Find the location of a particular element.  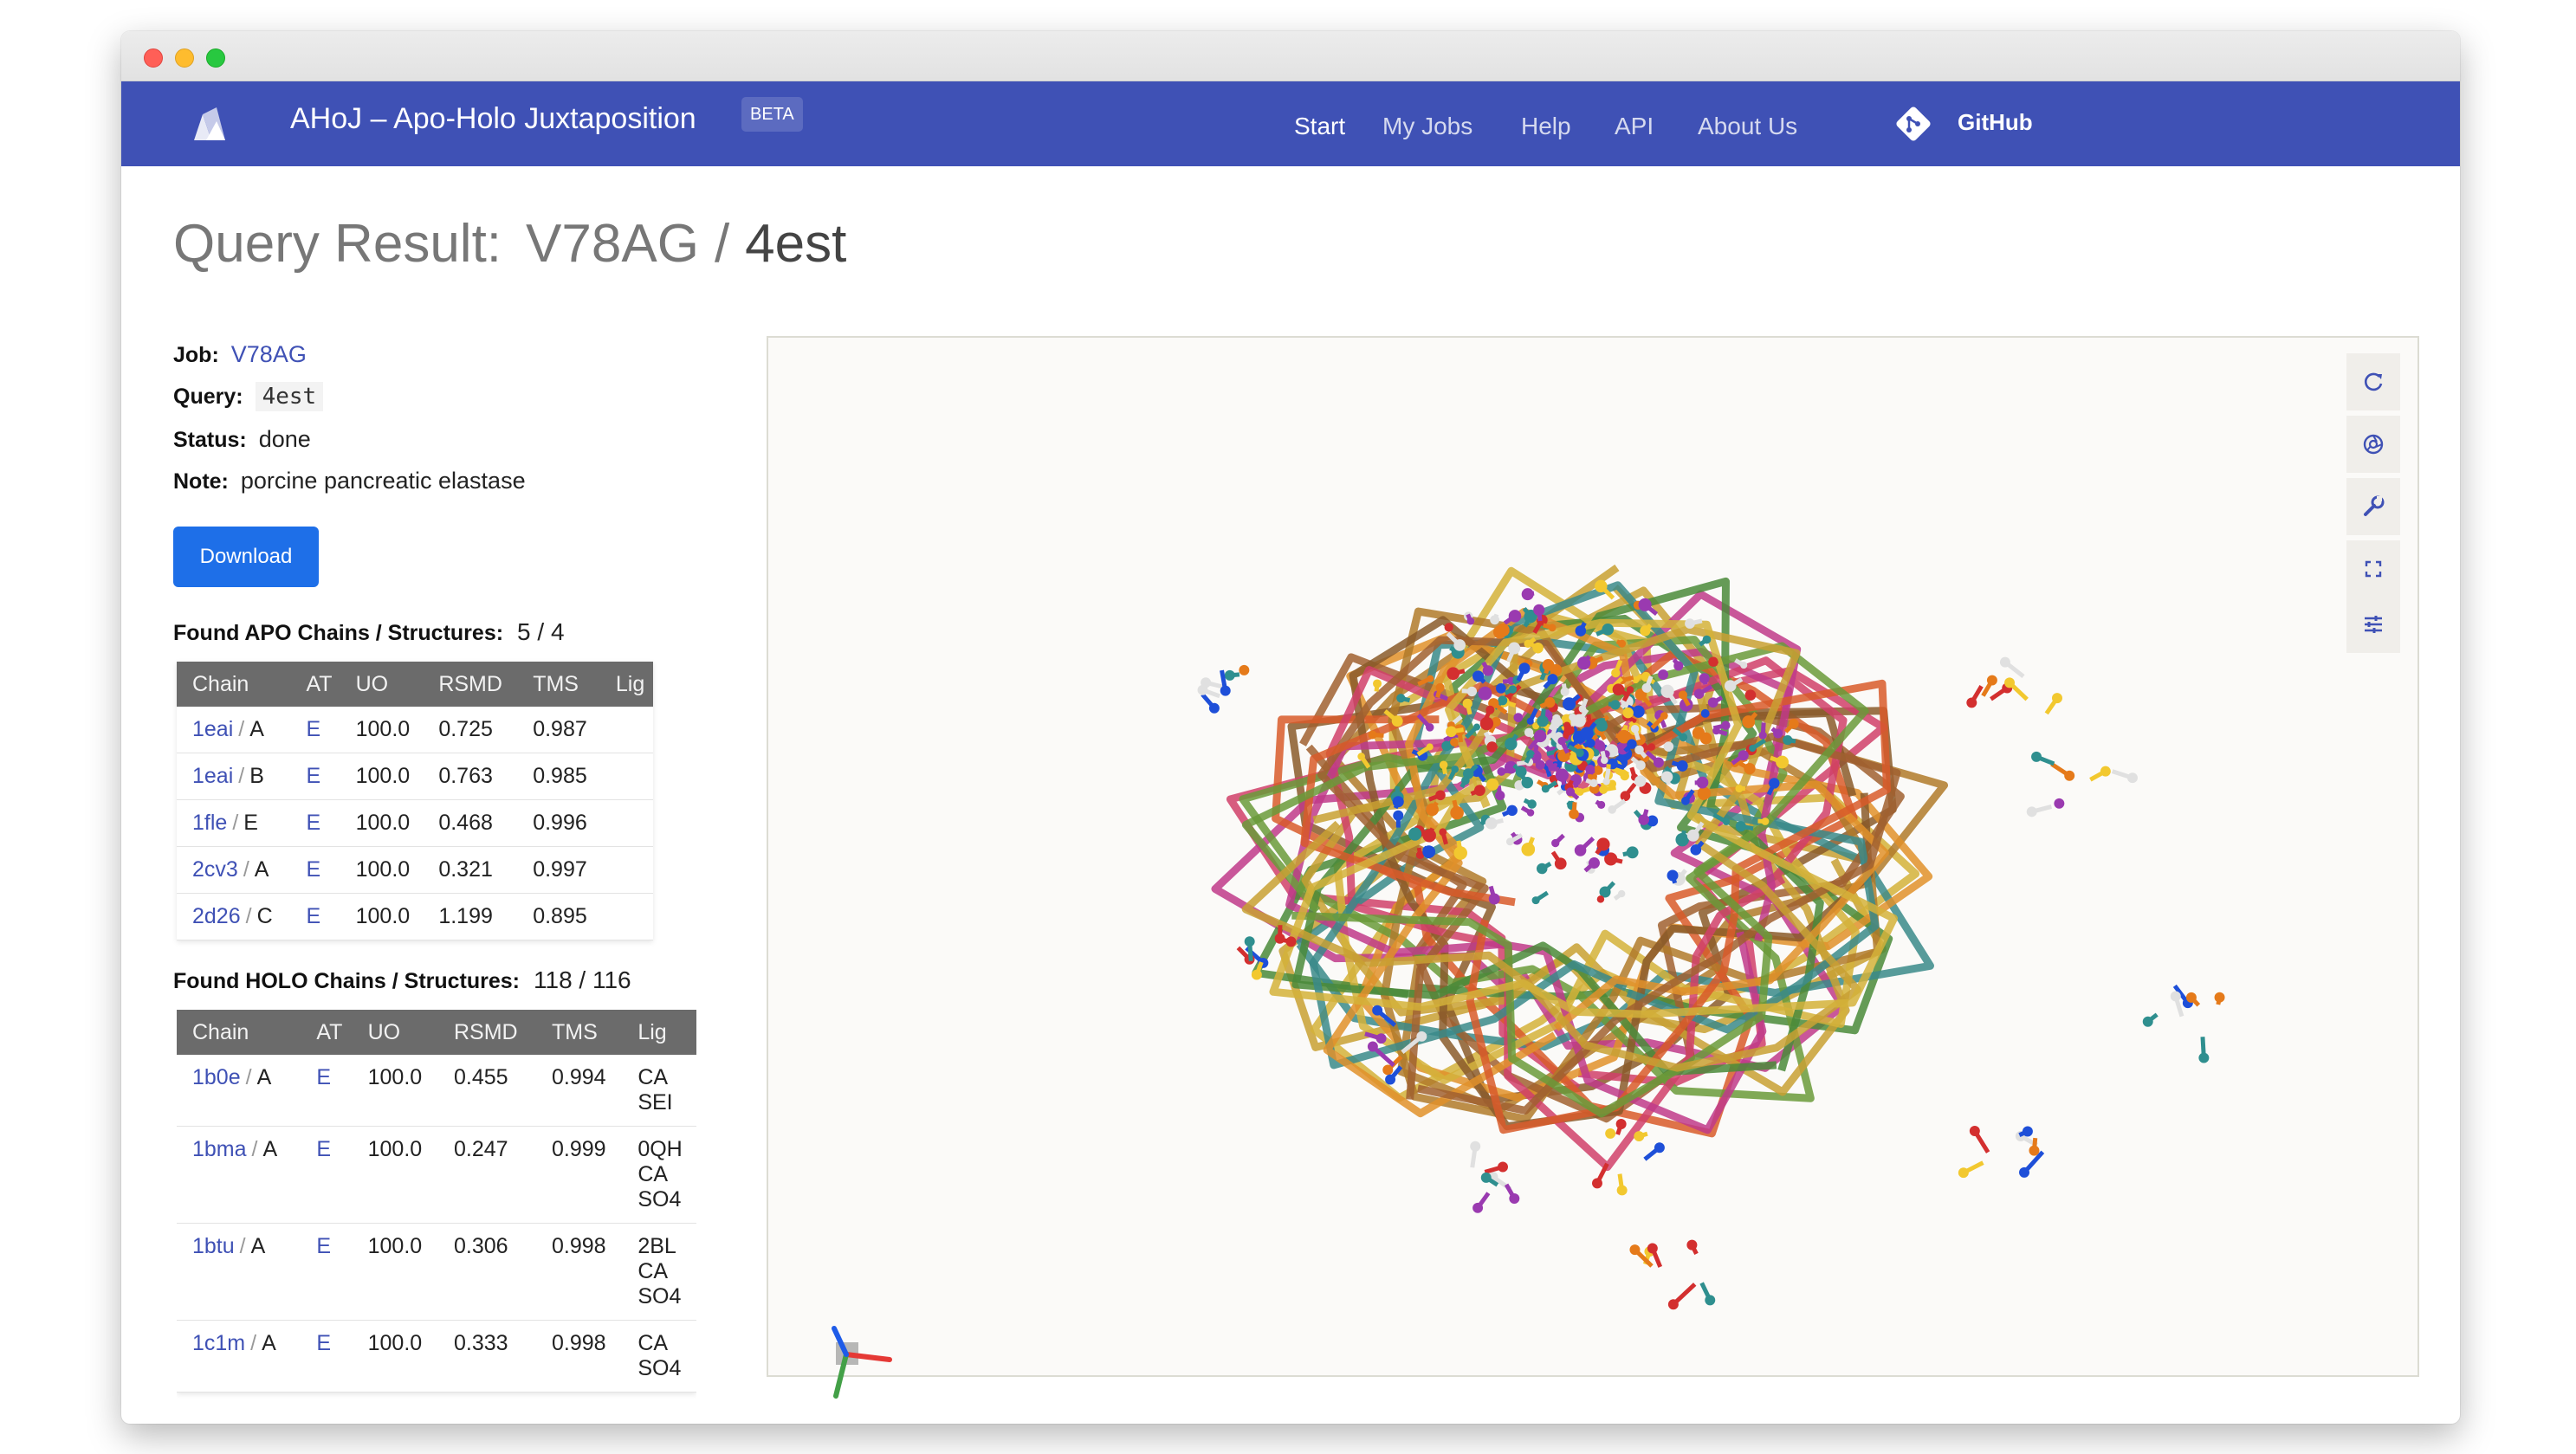

chain-cell: 2d26/C is located at coordinates (234, 916).